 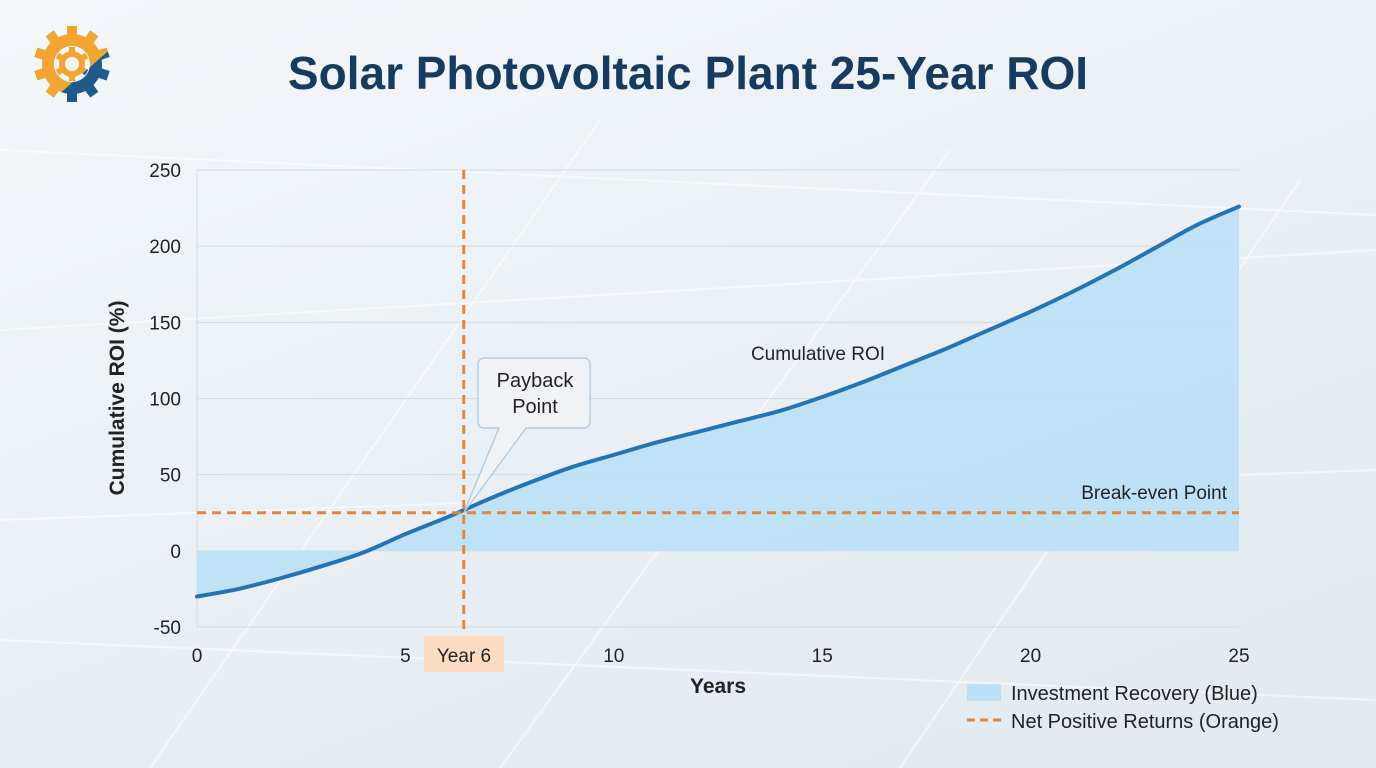 What do you see at coordinates (818, 354) in the screenshot?
I see `series-label: Cumulative ROI` at bounding box center [818, 354].